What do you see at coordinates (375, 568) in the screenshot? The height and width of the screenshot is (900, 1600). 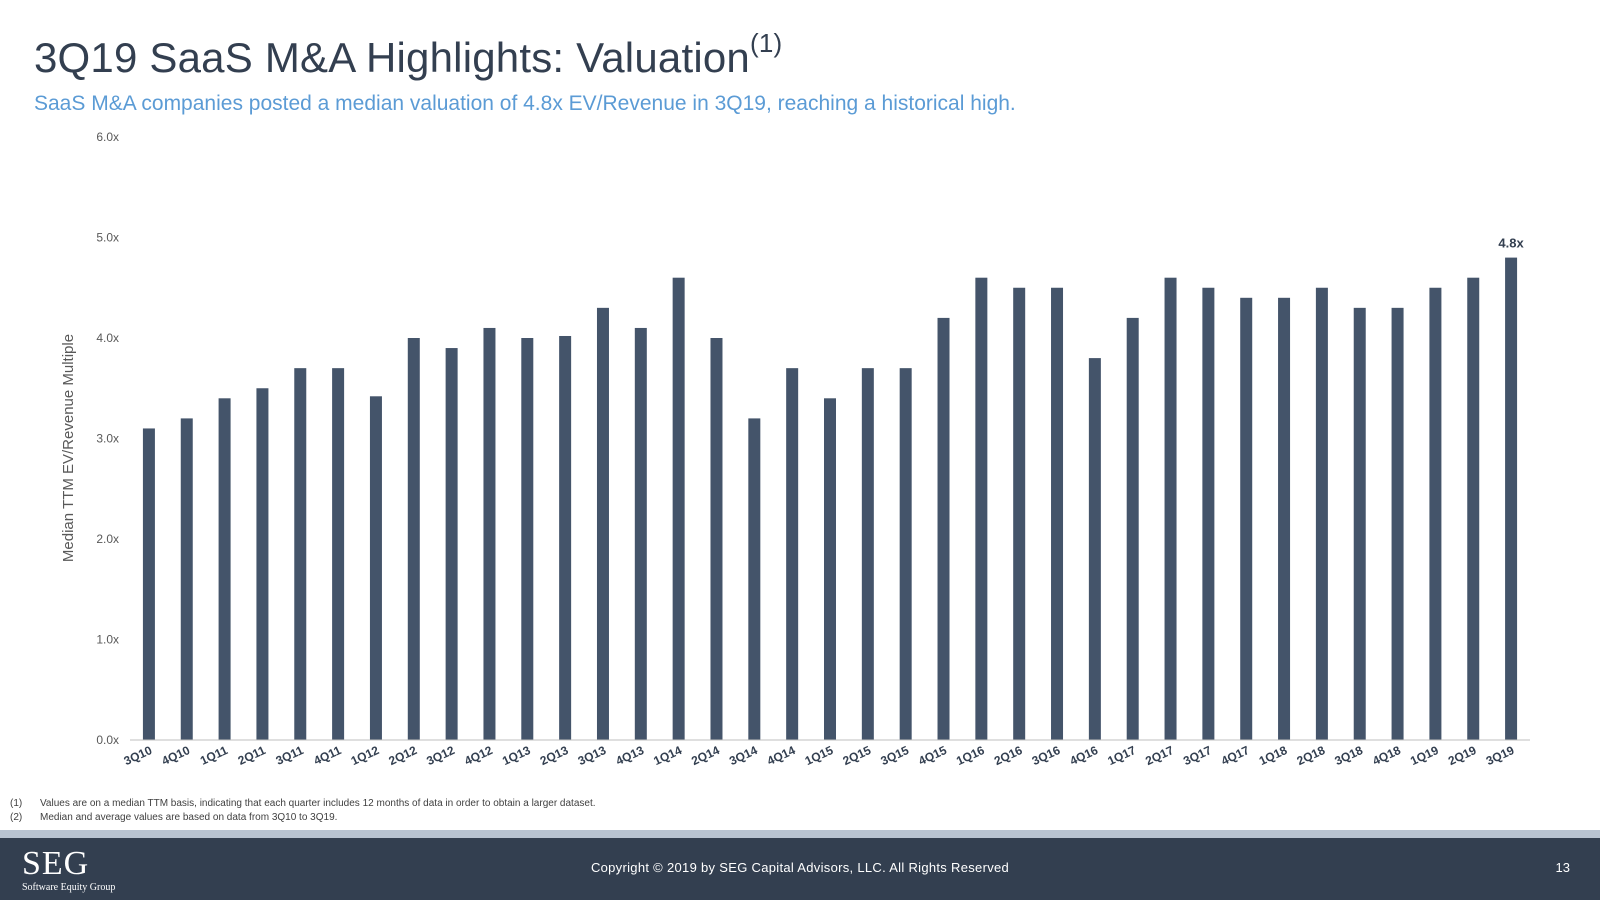 I see `bar-1Q12` at bounding box center [375, 568].